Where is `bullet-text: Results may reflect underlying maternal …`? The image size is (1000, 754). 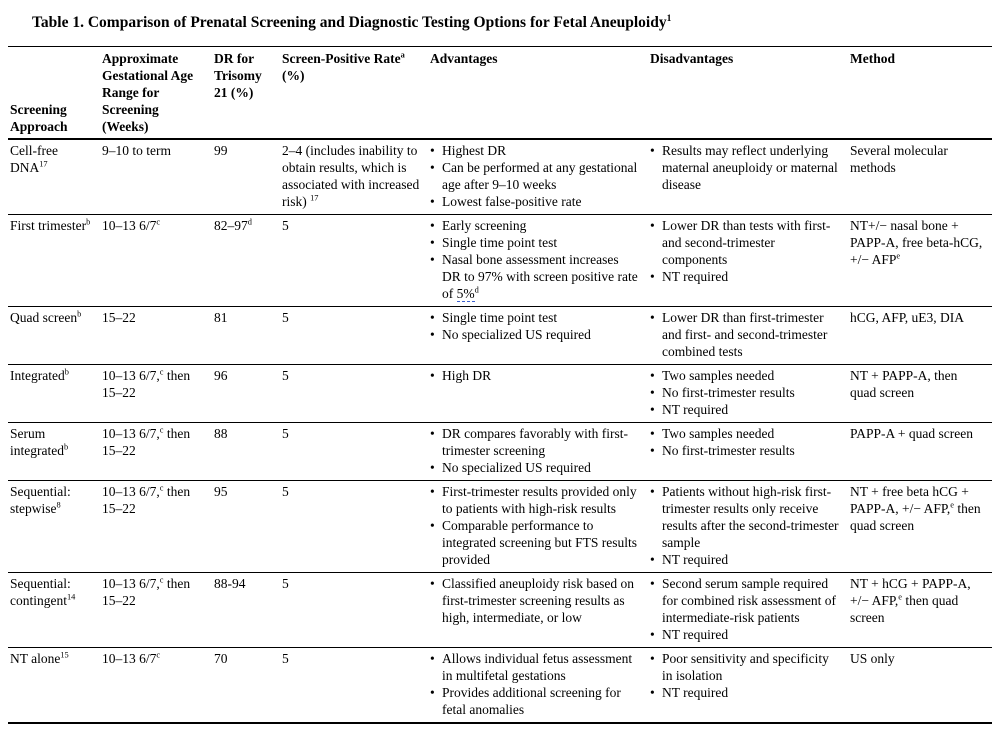 bullet-text: Results may reflect underlying maternal … is located at coordinates (750, 167).